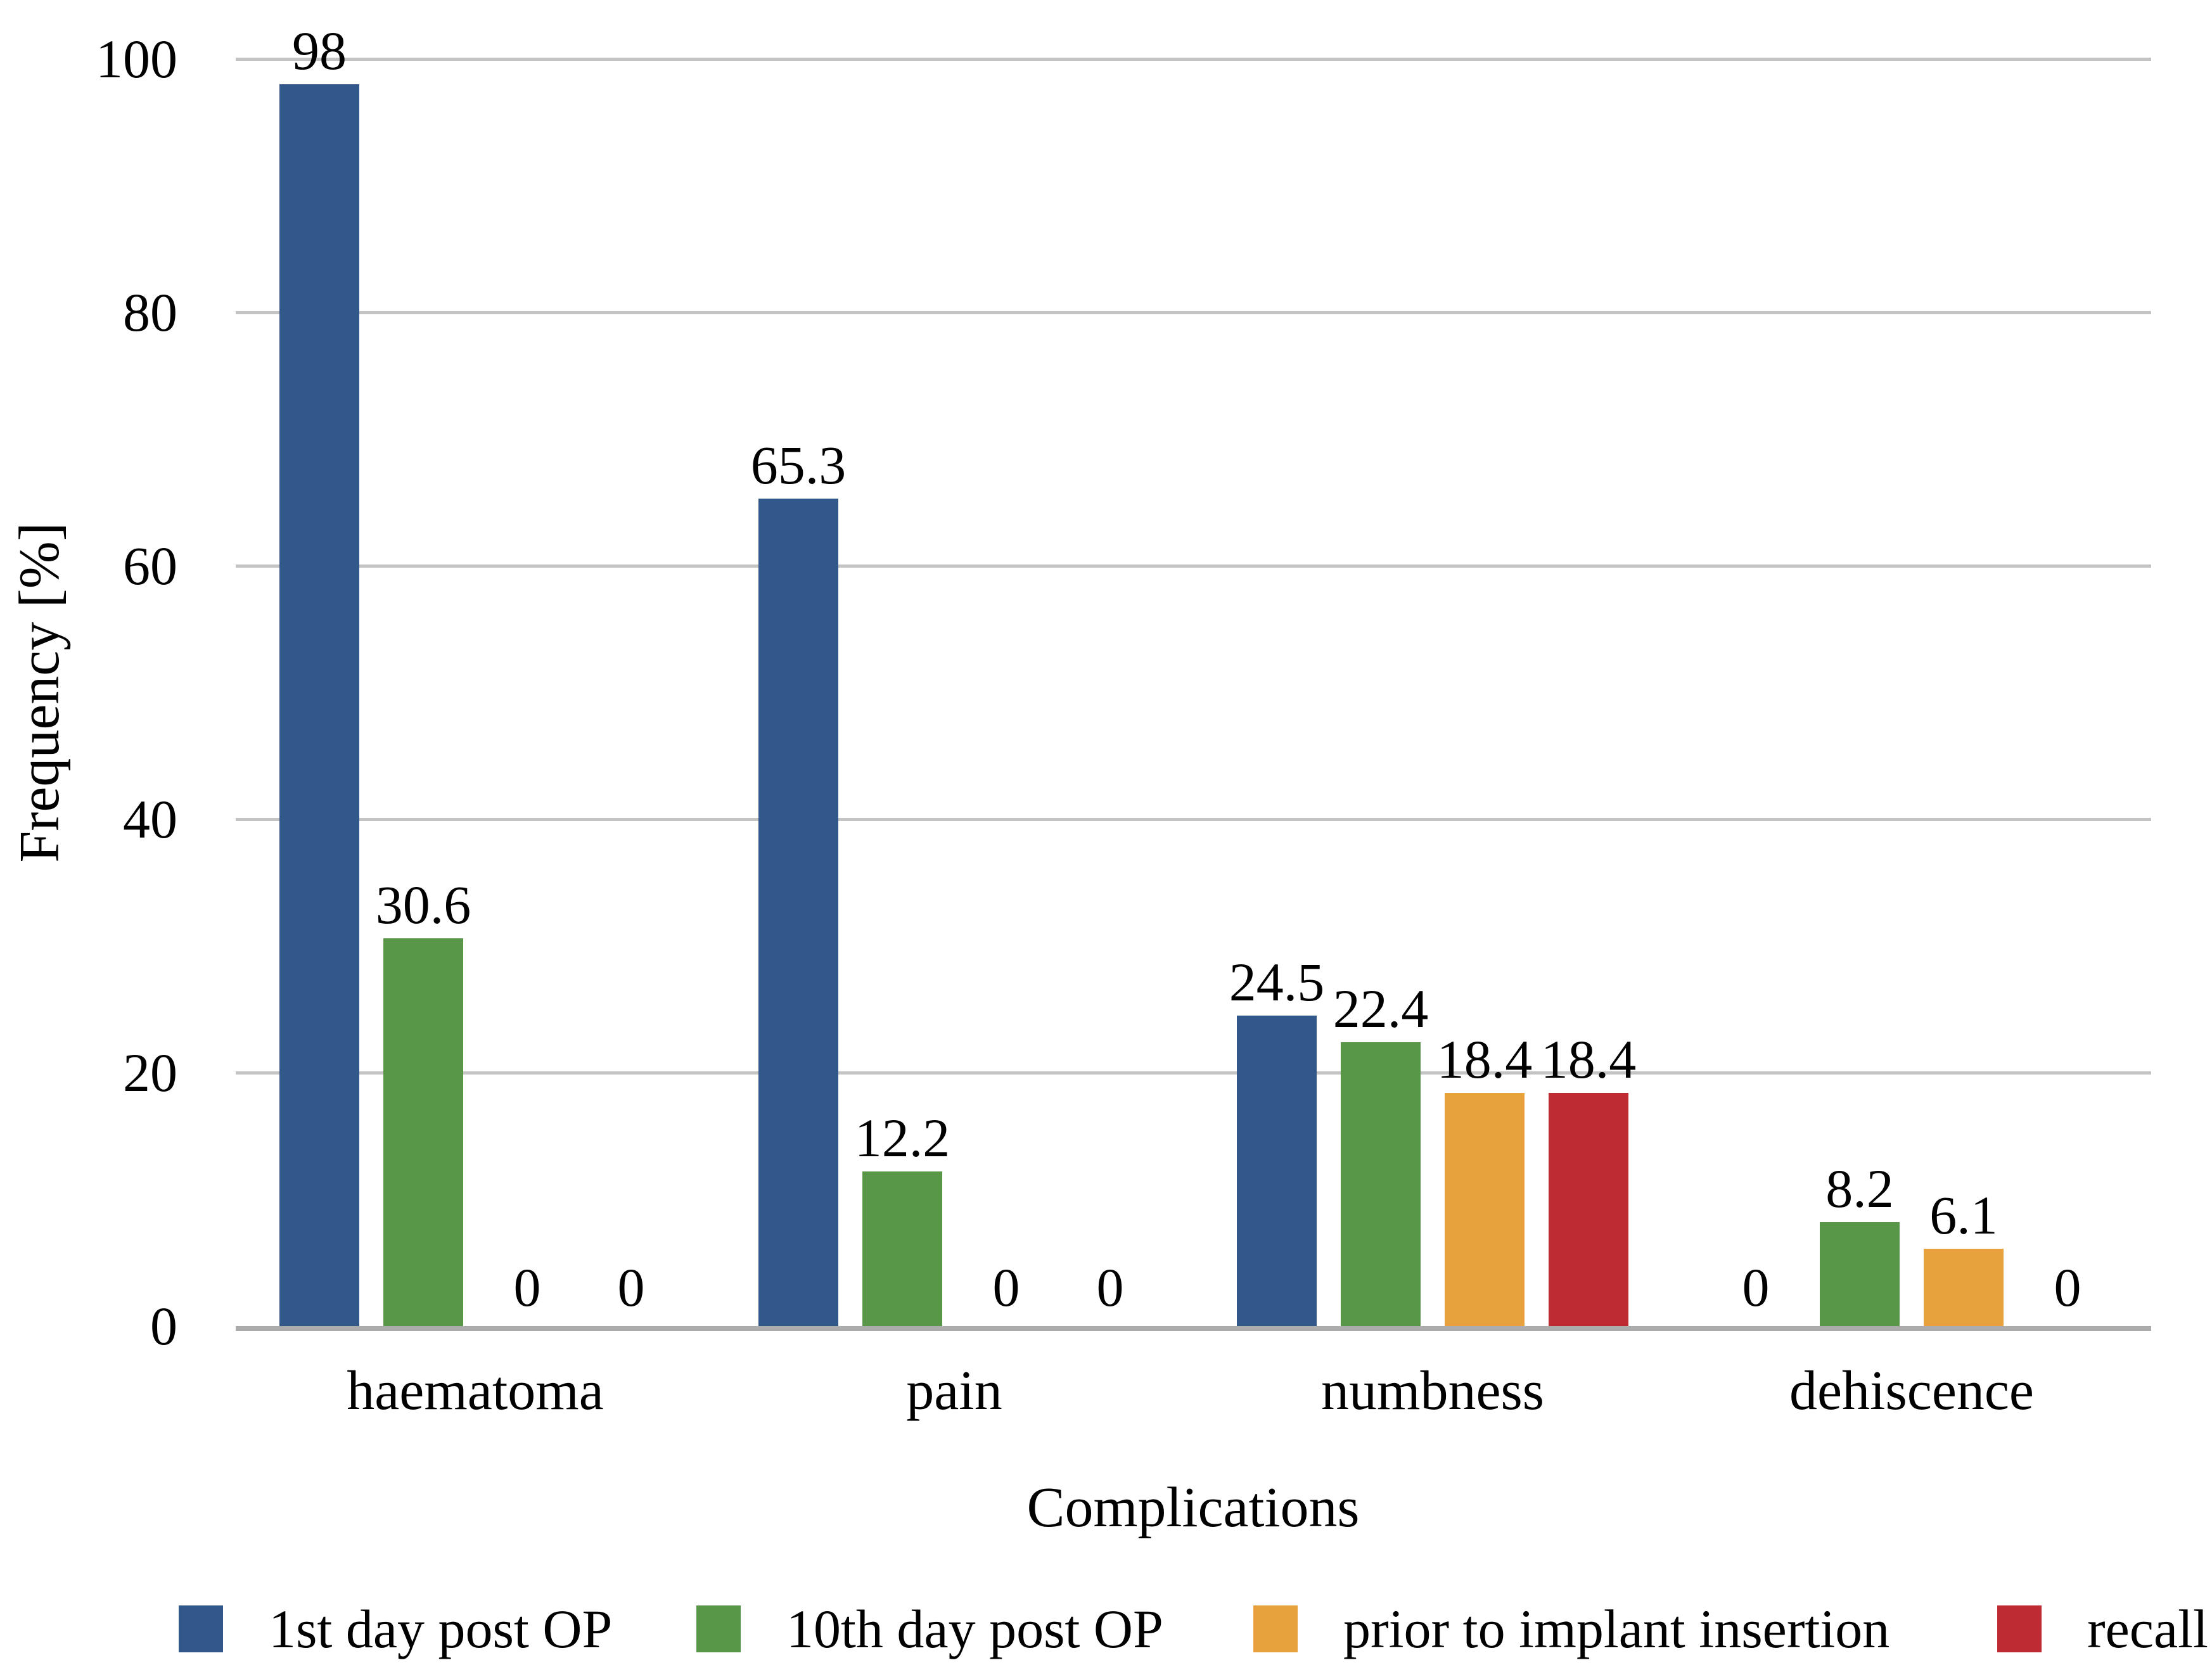 The width and height of the screenshot is (2212, 1665). I want to click on legend-swatch-prior-to-implant-insertion, so click(1275, 1628).